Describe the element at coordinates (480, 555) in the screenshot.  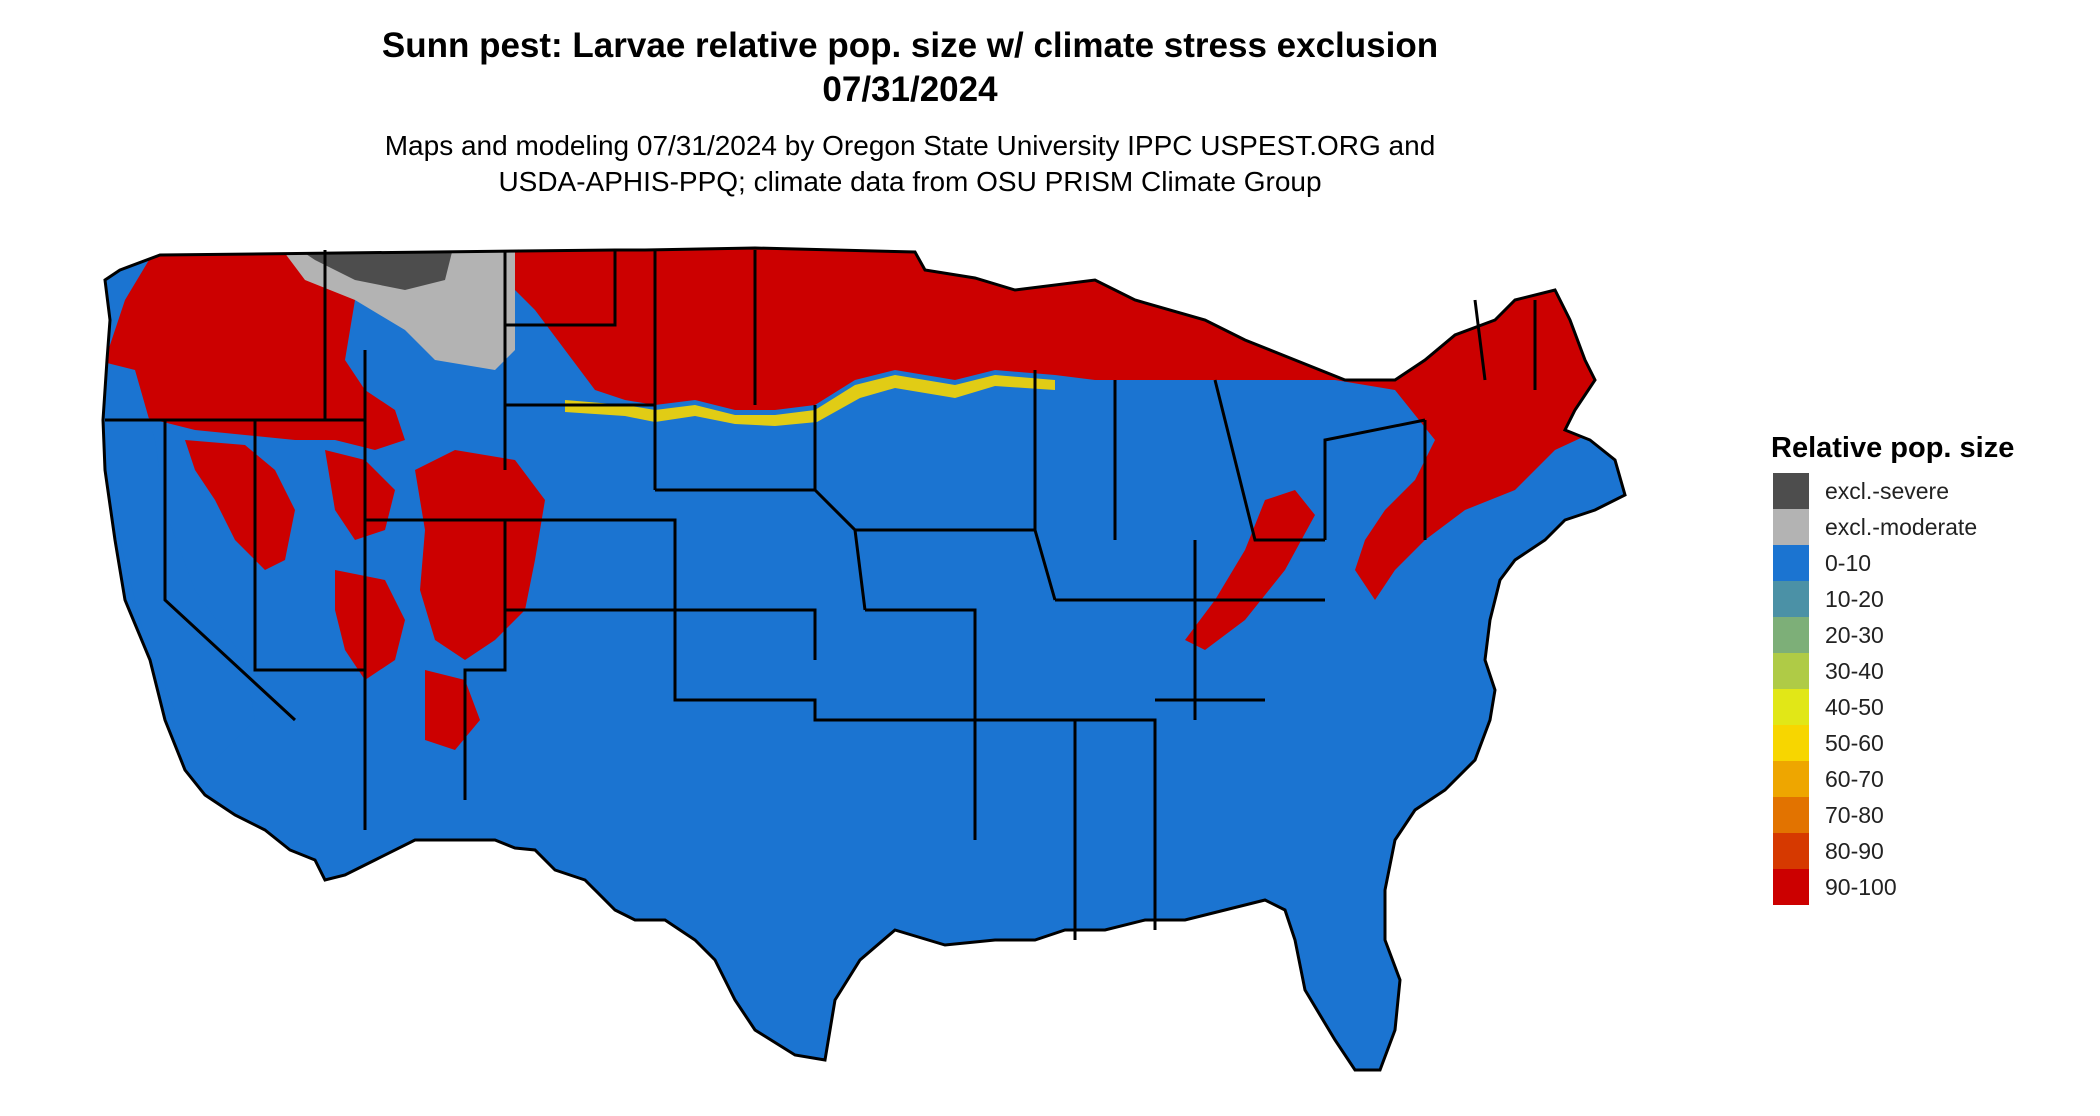
I see `rockies-high-region` at that location.